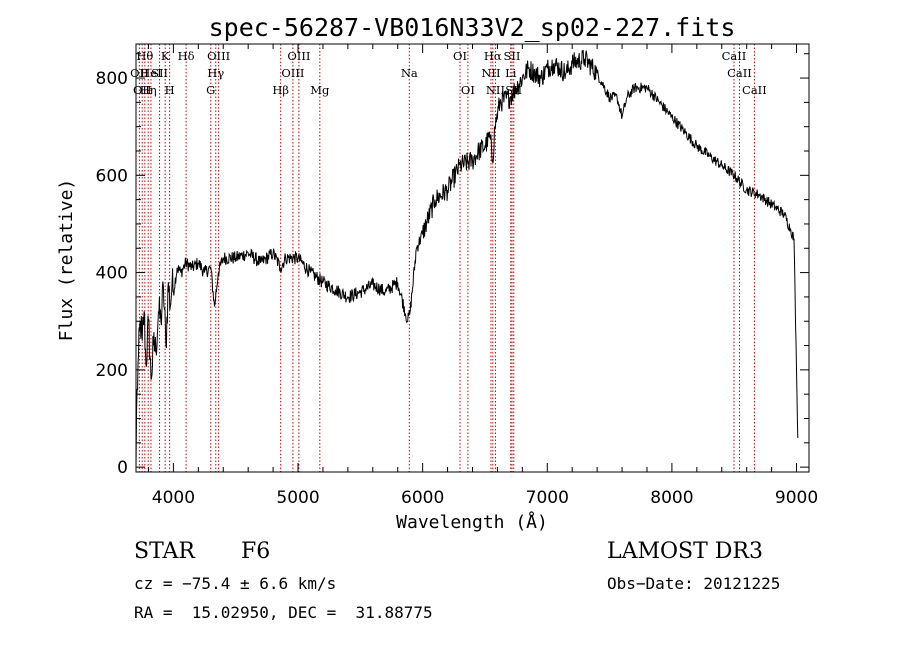 The image size is (900, 649). I want to click on object-type: STAR, so click(164, 551).